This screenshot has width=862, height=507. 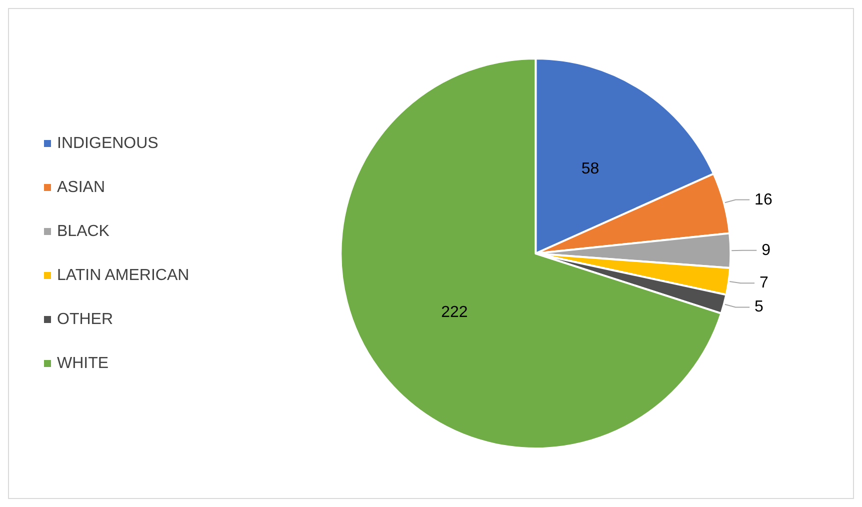 I want to click on data-label: 5, so click(x=759, y=307).